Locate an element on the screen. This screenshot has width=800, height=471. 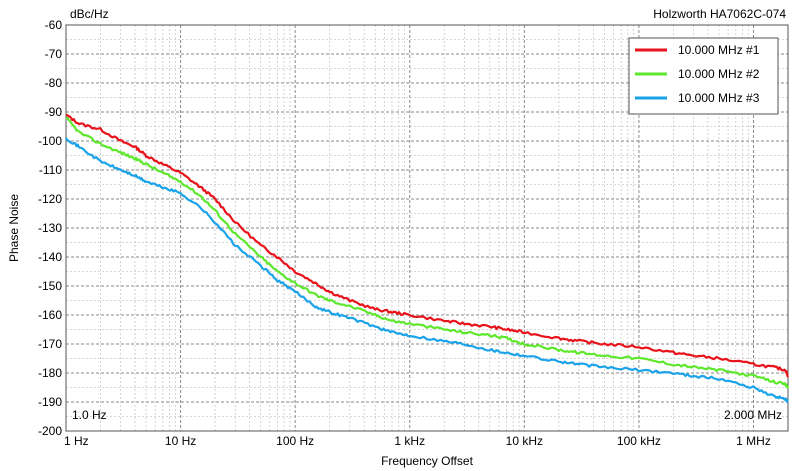
y-tick-label: -80 is located at coordinates (54, 83).